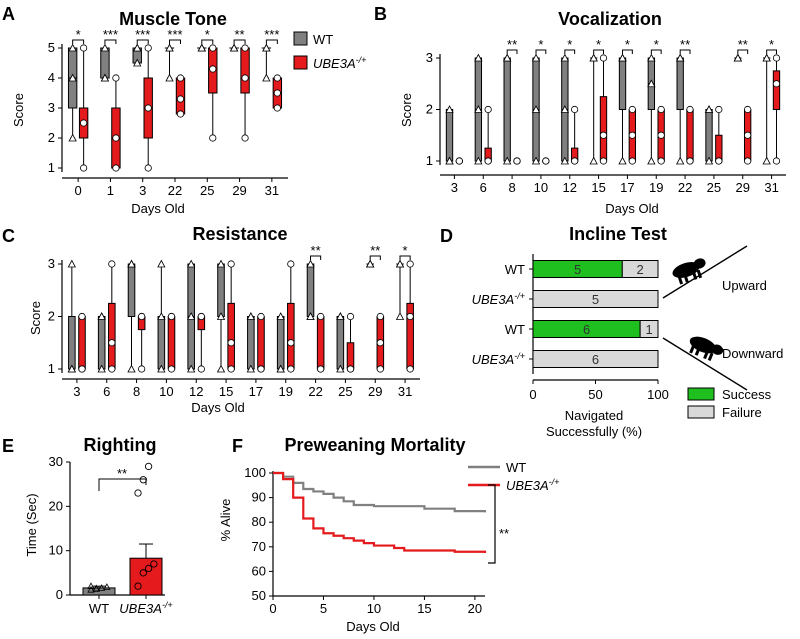 The height and width of the screenshot is (639, 800). What do you see at coordinates (323, 39) in the screenshot?
I see `legend-a-wt-label: WT` at bounding box center [323, 39].